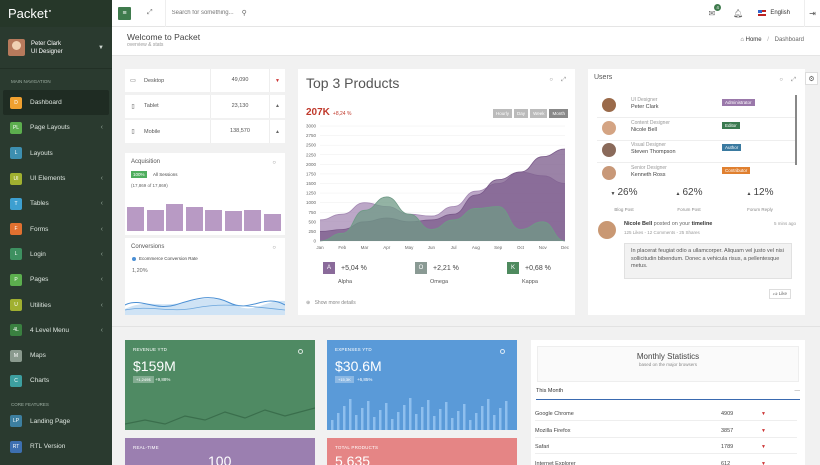  Describe the element at coordinates (672, 224) in the screenshot. I see `post-action: posted on your` at that location.